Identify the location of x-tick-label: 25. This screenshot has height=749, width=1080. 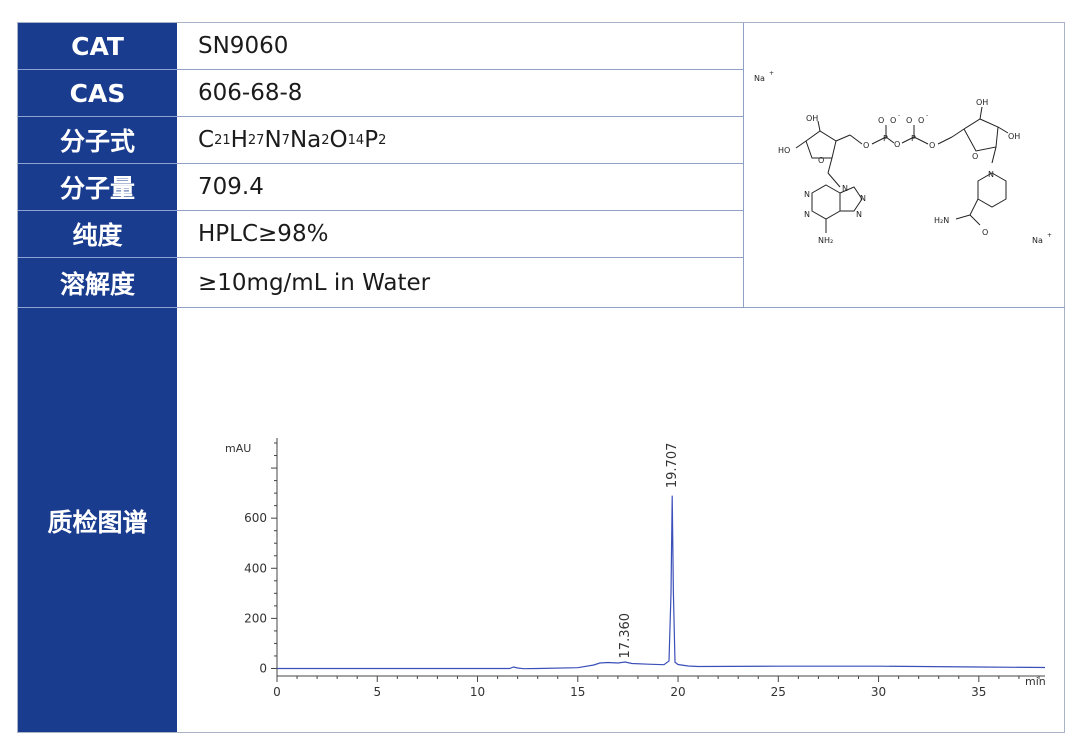
(778, 692).